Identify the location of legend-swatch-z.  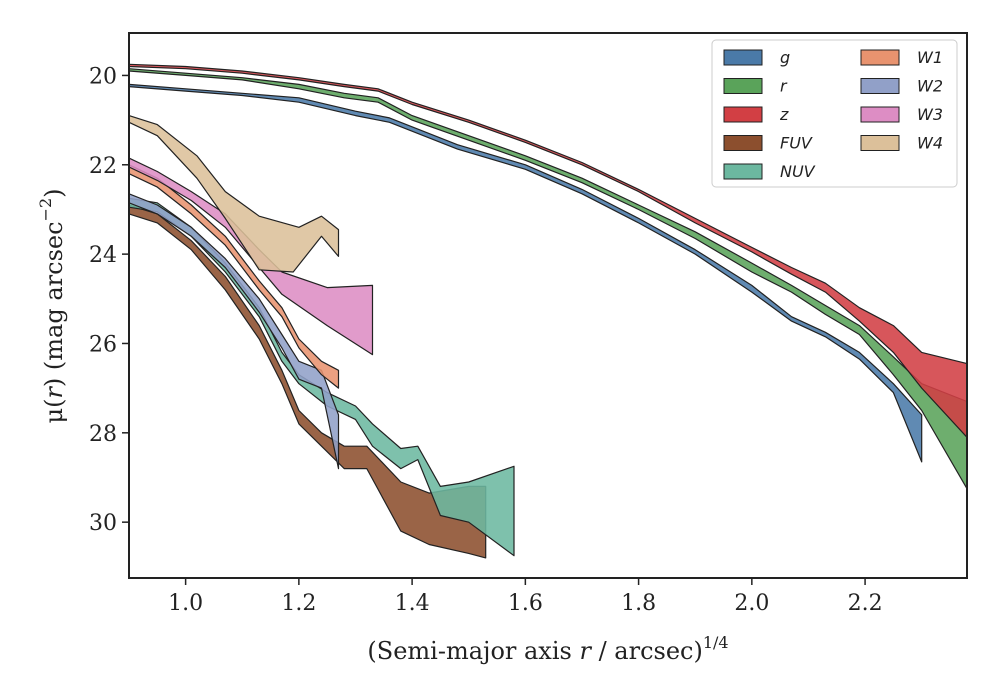
(743, 114).